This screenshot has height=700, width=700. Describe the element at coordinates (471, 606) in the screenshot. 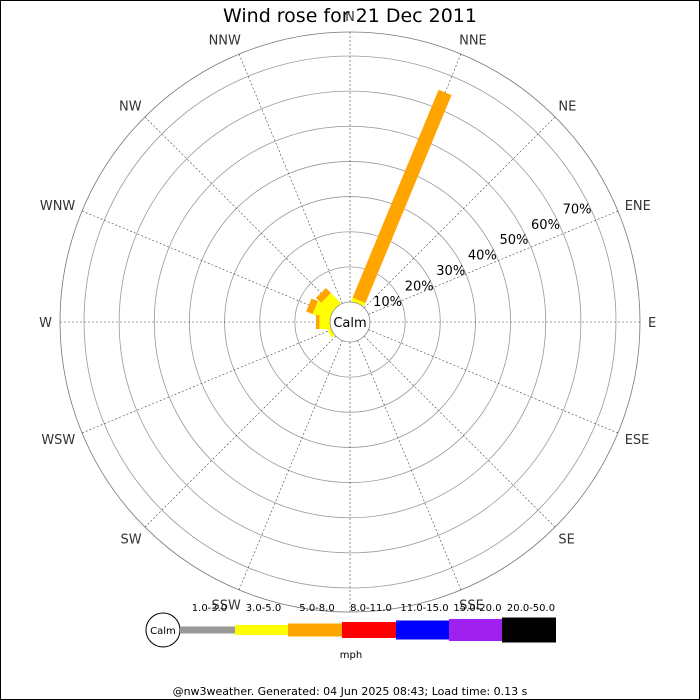

I see `direction-label-sse: SSE` at that location.